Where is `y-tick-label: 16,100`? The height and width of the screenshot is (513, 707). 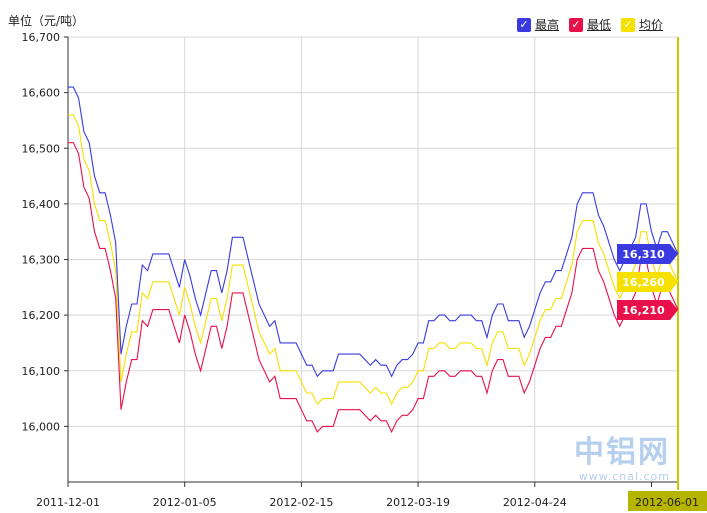
y-tick-label: 16,100 is located at coordinates (41, 371).